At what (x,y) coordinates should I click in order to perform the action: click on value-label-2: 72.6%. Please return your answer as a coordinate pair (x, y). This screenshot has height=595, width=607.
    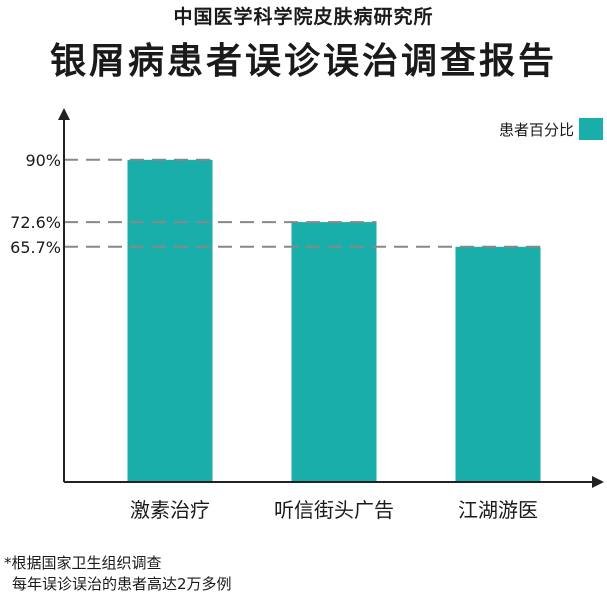
    Looking at the image, I should click on (35, 222).